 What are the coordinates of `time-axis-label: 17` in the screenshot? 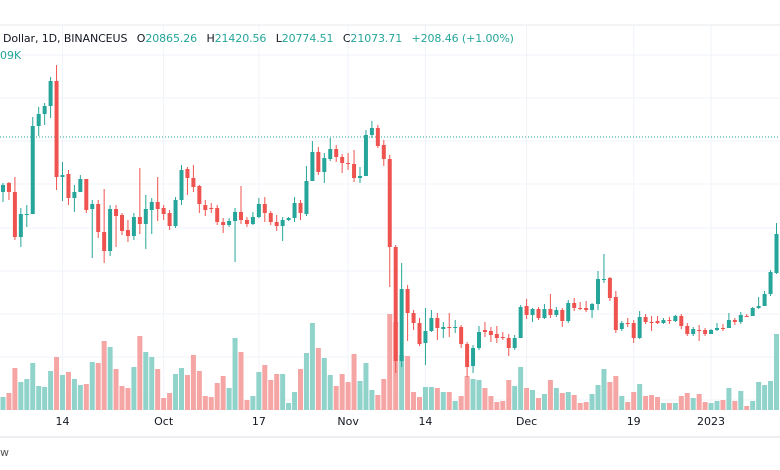 It's located at (258, 421).